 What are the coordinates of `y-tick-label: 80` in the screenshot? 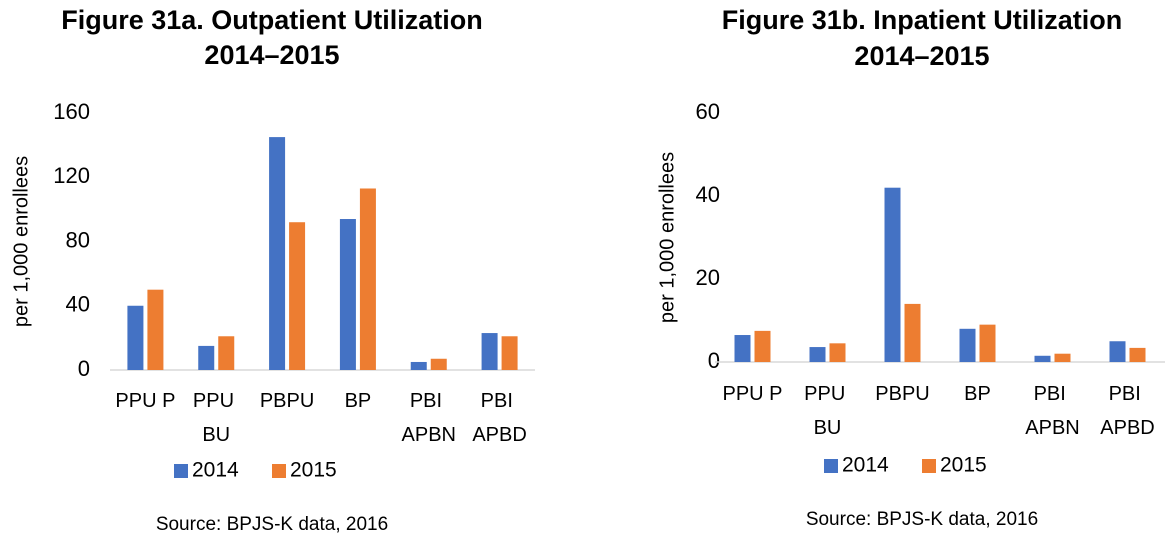 It's located at (78, 239).